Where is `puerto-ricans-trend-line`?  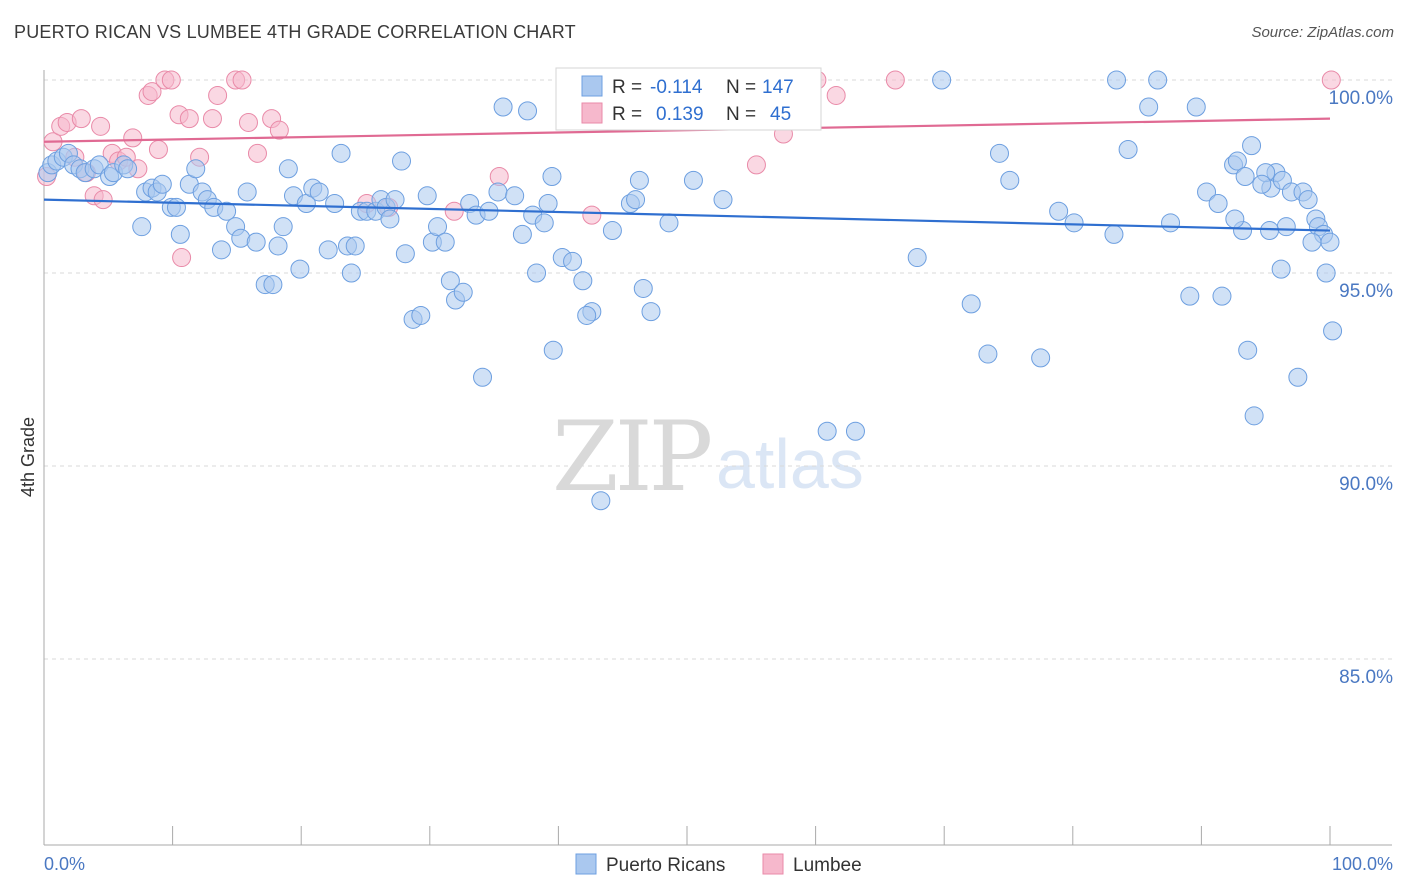
puerto-ricans-trend-line is located at coordinates (687, 215).